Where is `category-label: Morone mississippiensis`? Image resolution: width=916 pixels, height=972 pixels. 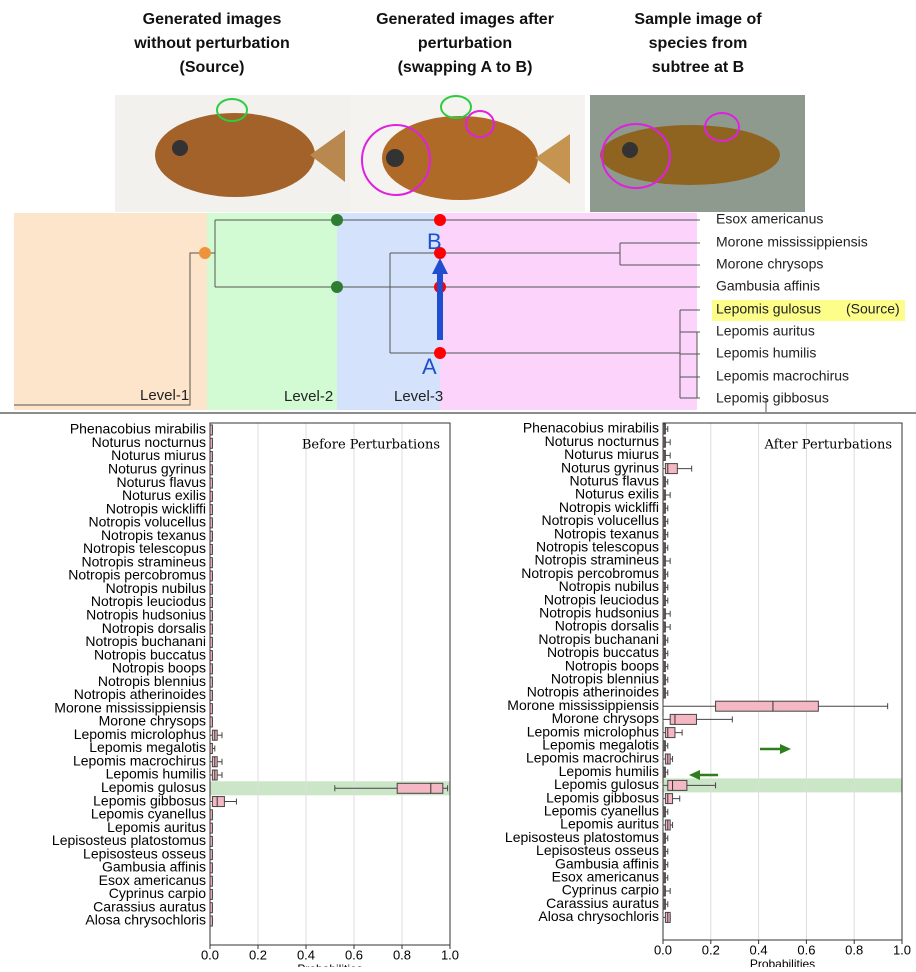 category-label: Morone mississippiensis is located at coordinates (583, 705).